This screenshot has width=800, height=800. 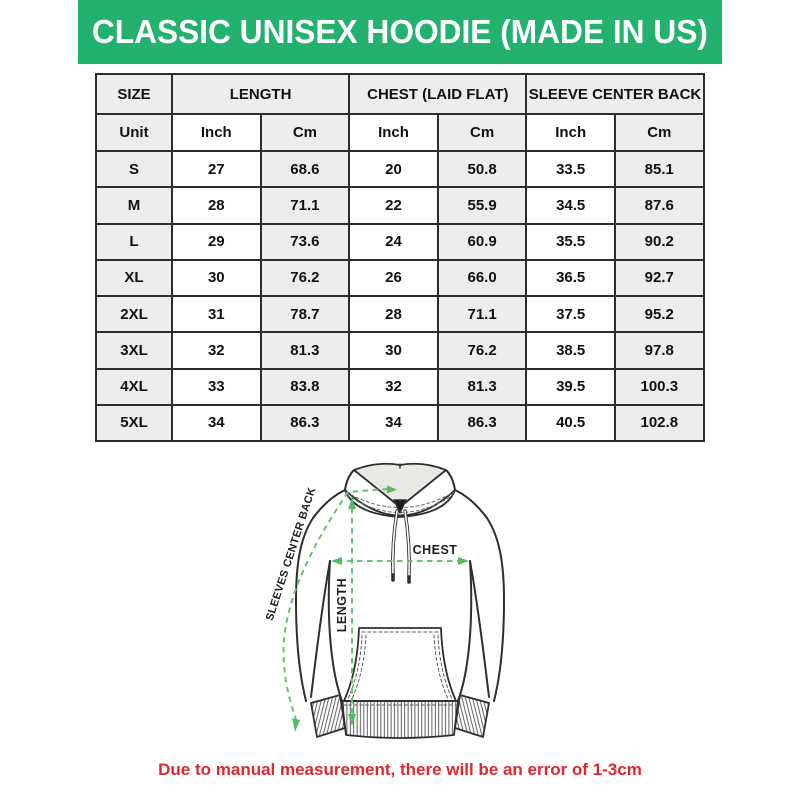 I want to click on value-cell: 85.1, so click(x=659, y=169).